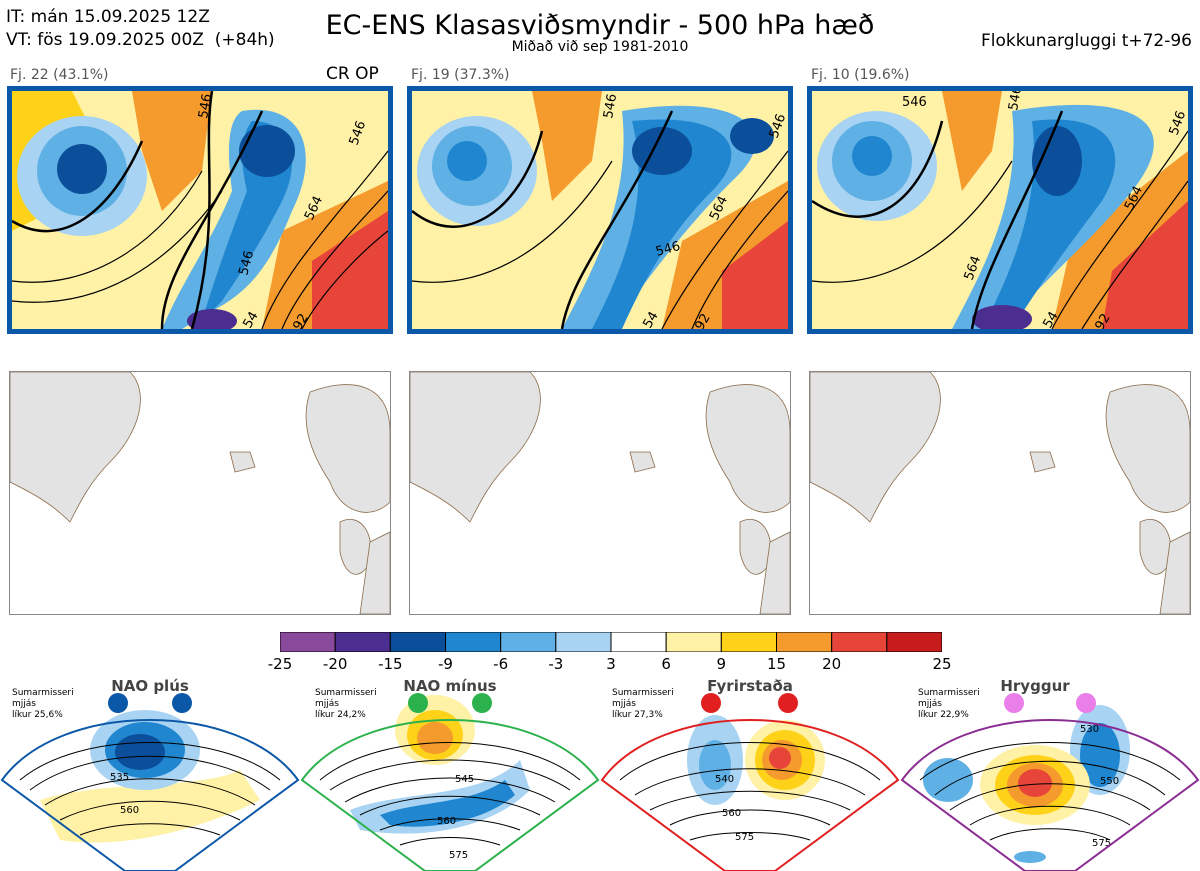 Image resolution: width=1200 pixels, height=871 pixels. What do you see at coordinates (832, 664) in the screenshot?
I see `colorbar-tick-label: 20` at bounding box center [832, 664].